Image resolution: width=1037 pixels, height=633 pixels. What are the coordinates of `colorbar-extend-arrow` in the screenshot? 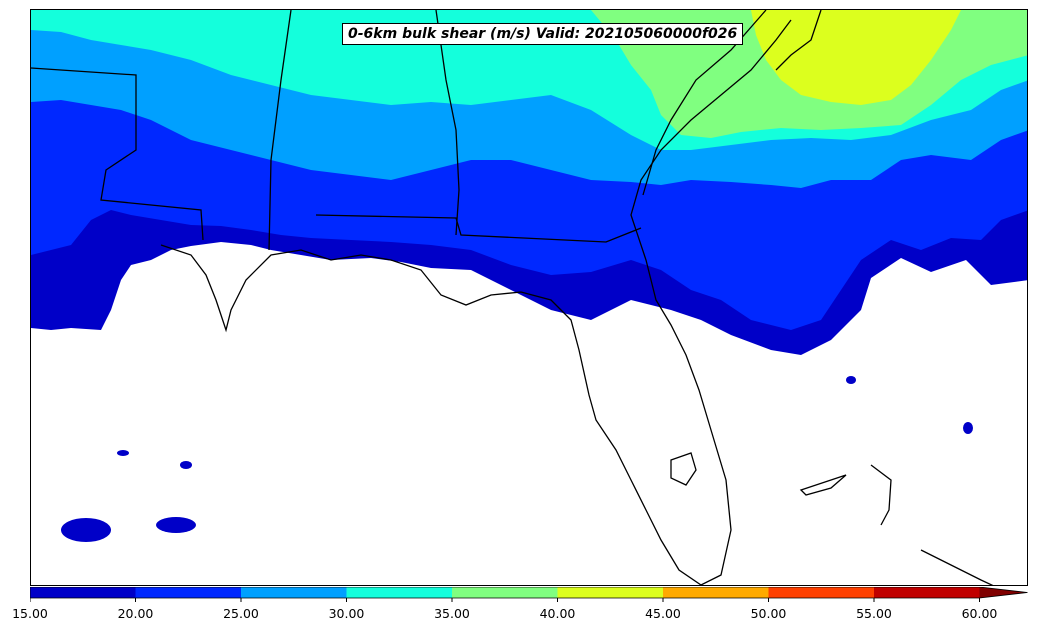 It's located at (1003, 592).